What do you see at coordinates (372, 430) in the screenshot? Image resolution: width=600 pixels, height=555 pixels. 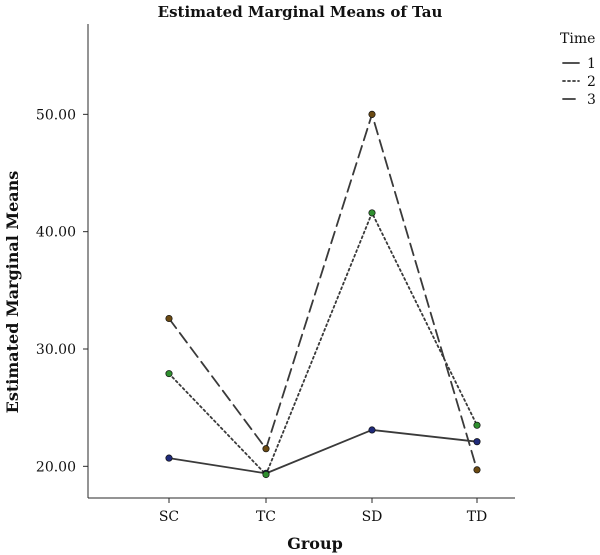 I see `data-point-time-1-sd` at bounding box center [372, 430].